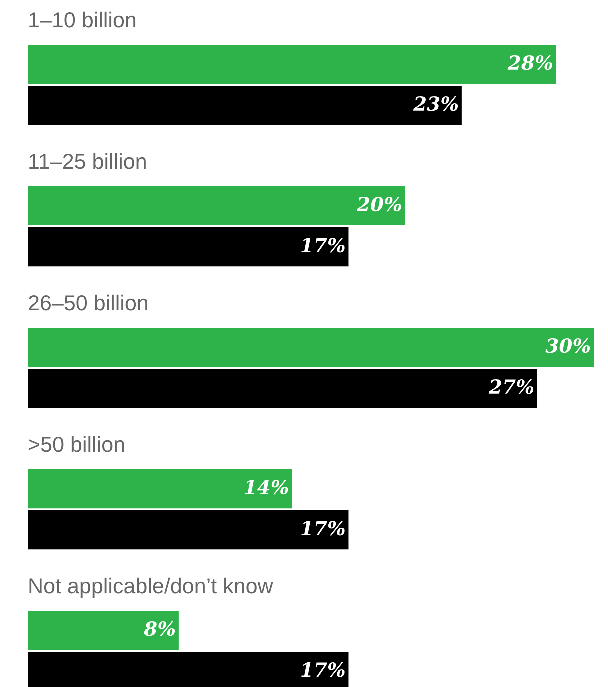 The height and width of the screenshot is (687, 608). I want to click on data-label: 27%, so click(511, 387).